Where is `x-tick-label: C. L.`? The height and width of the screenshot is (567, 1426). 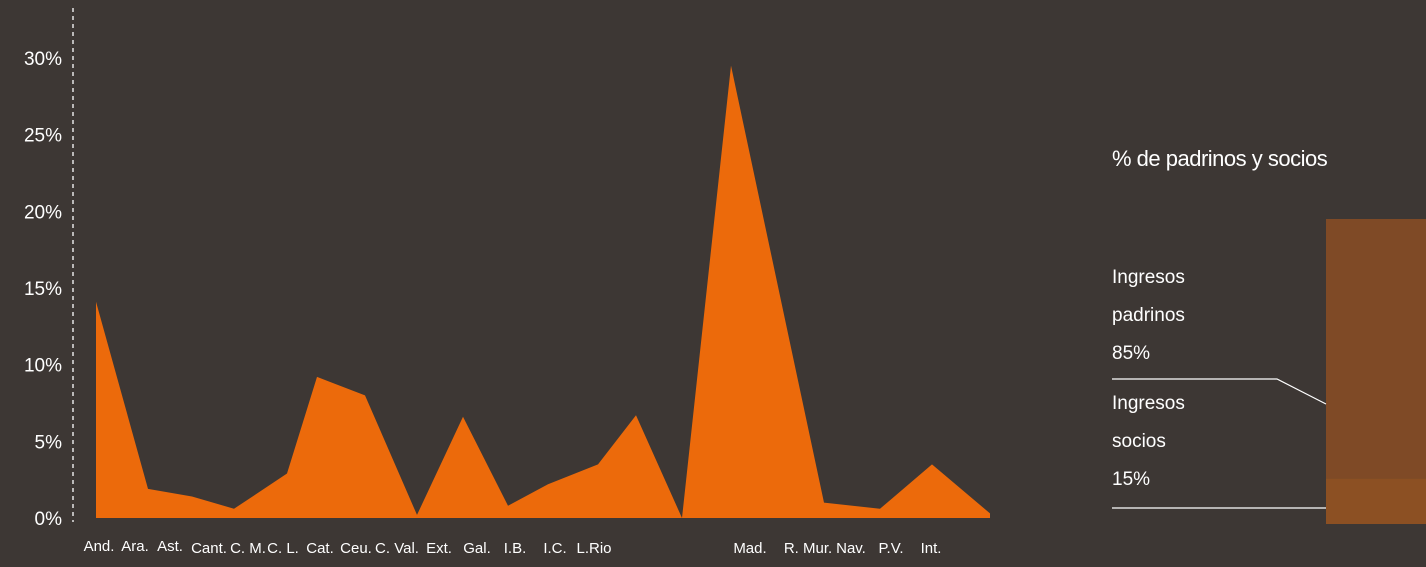
x-tick-label: C. L. is located at coordinates (283, 548).